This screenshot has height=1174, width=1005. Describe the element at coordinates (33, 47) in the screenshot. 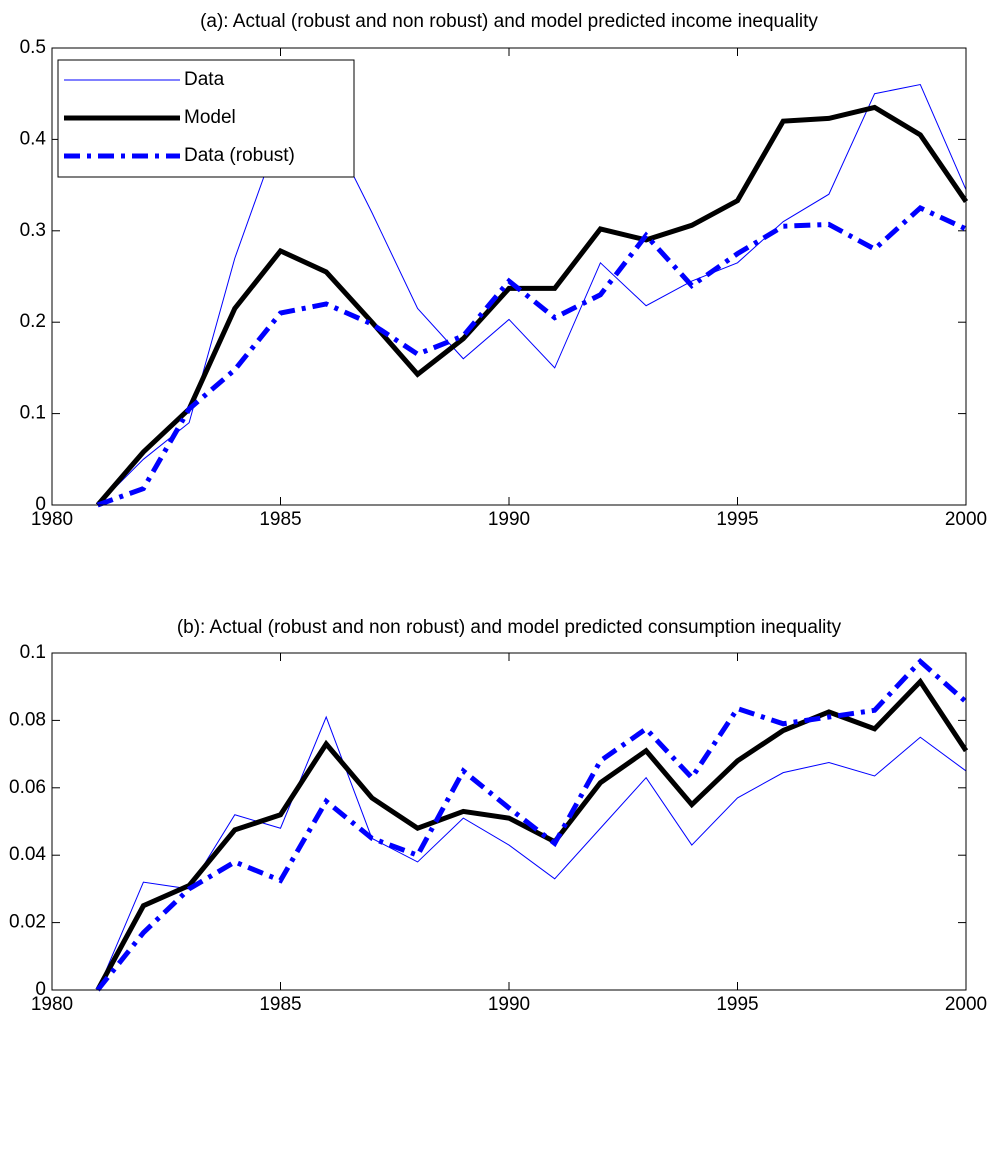

I see `y-tick-label: 0.5` at that location.